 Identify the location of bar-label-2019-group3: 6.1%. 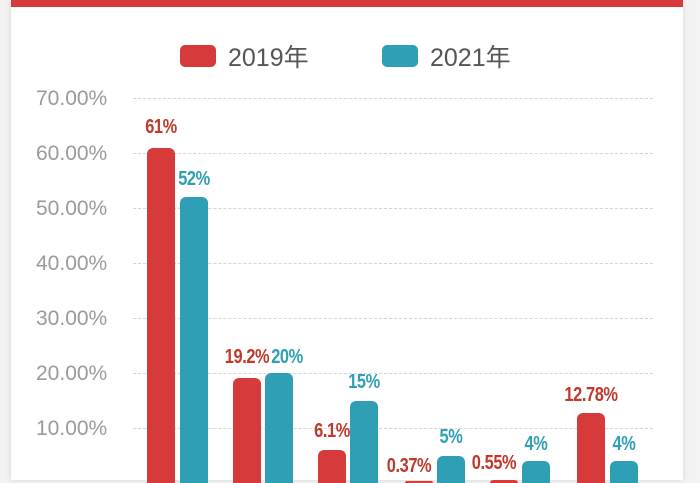
(332, 431).